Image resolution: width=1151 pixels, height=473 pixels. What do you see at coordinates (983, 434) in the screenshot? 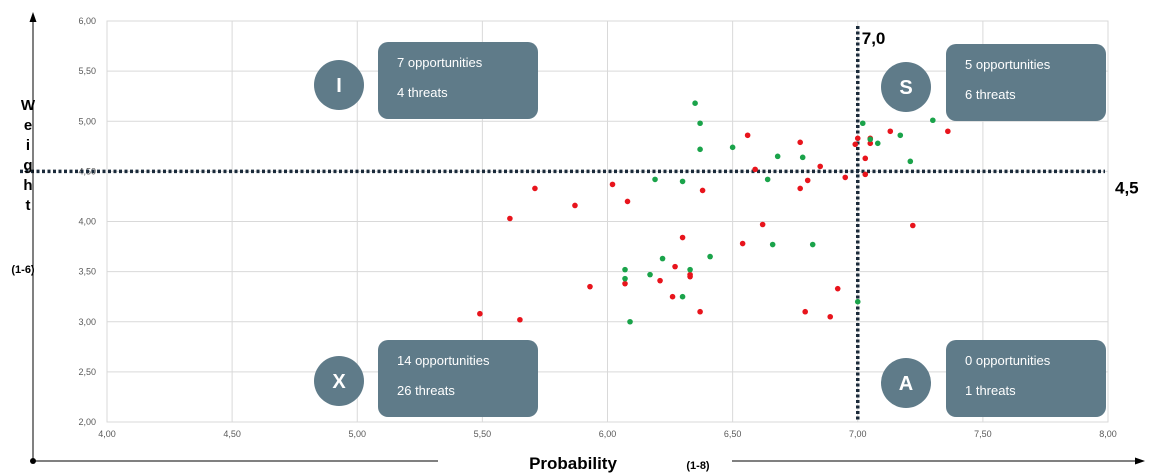
I see `x-tick-label: 7,50` at bounding box center [983, 434].